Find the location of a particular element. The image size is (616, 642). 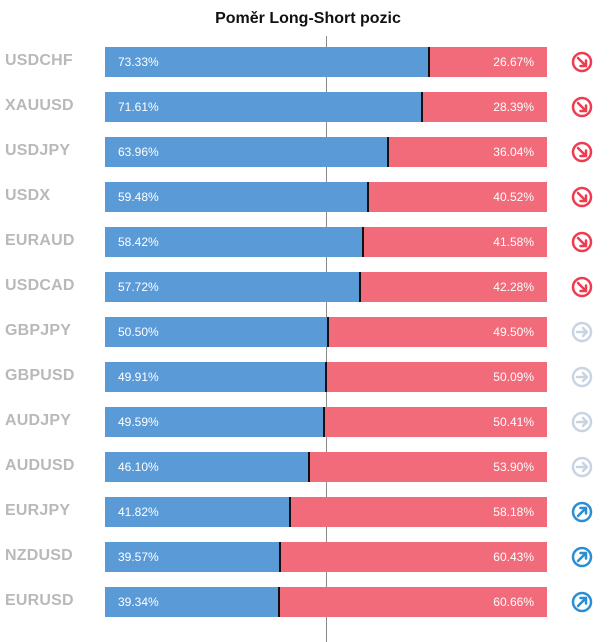

pair-label: USDX is located at coordinates (28, 195).